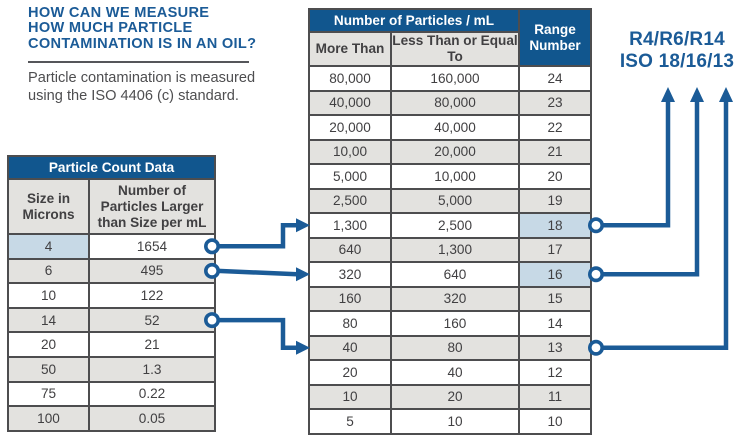  I want to click on range-row: 5 10 10, so click(450, 421).